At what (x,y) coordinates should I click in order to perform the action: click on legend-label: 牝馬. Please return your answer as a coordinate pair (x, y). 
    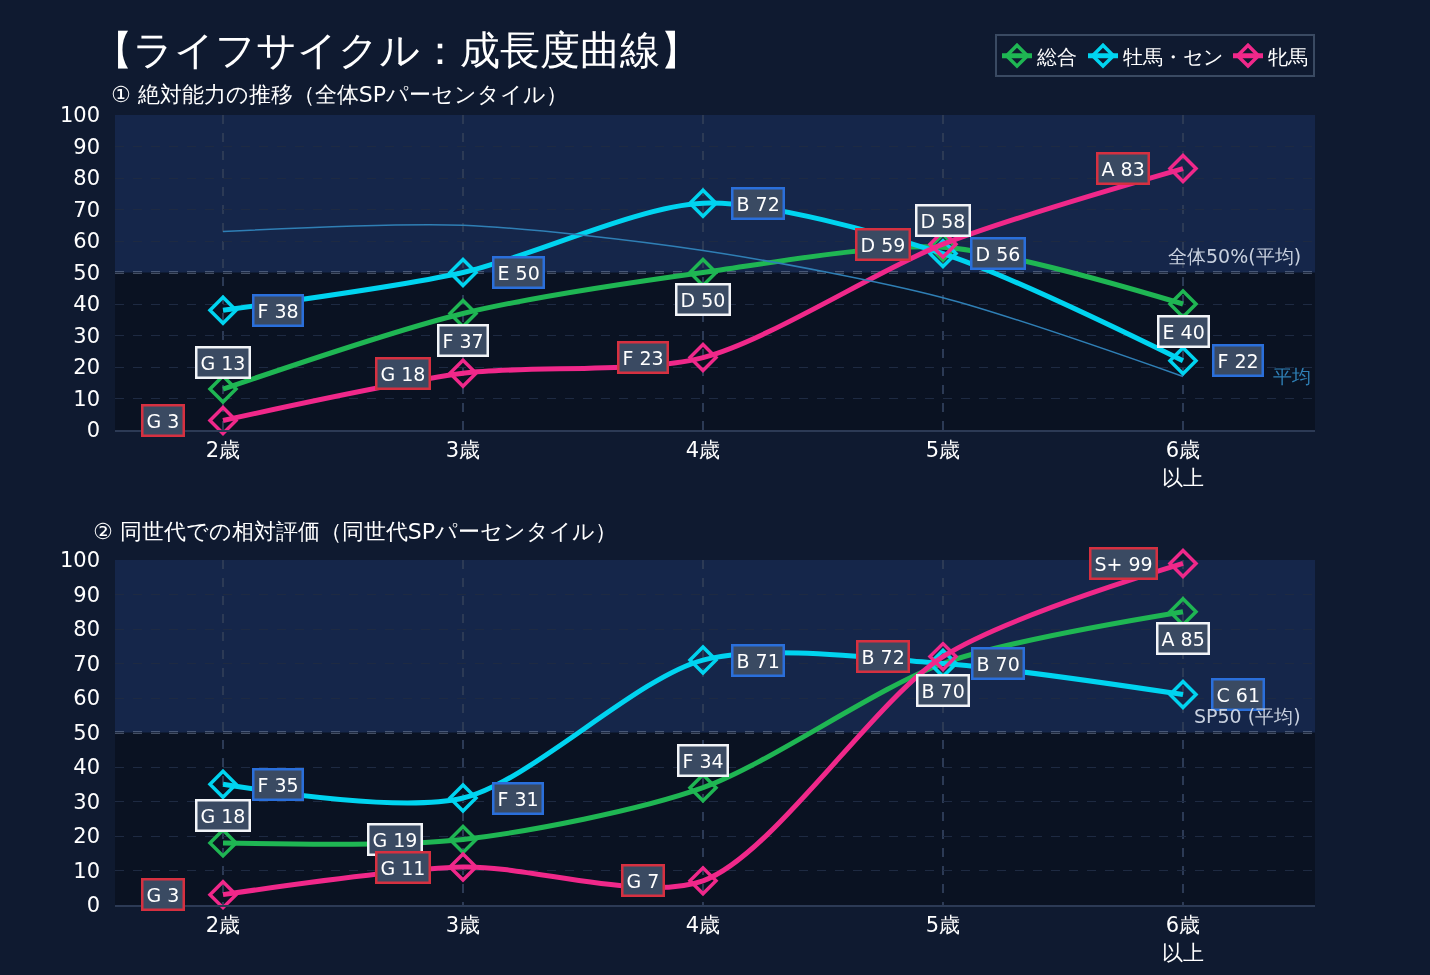
    Looking at the image, I should click on (1288, 56).